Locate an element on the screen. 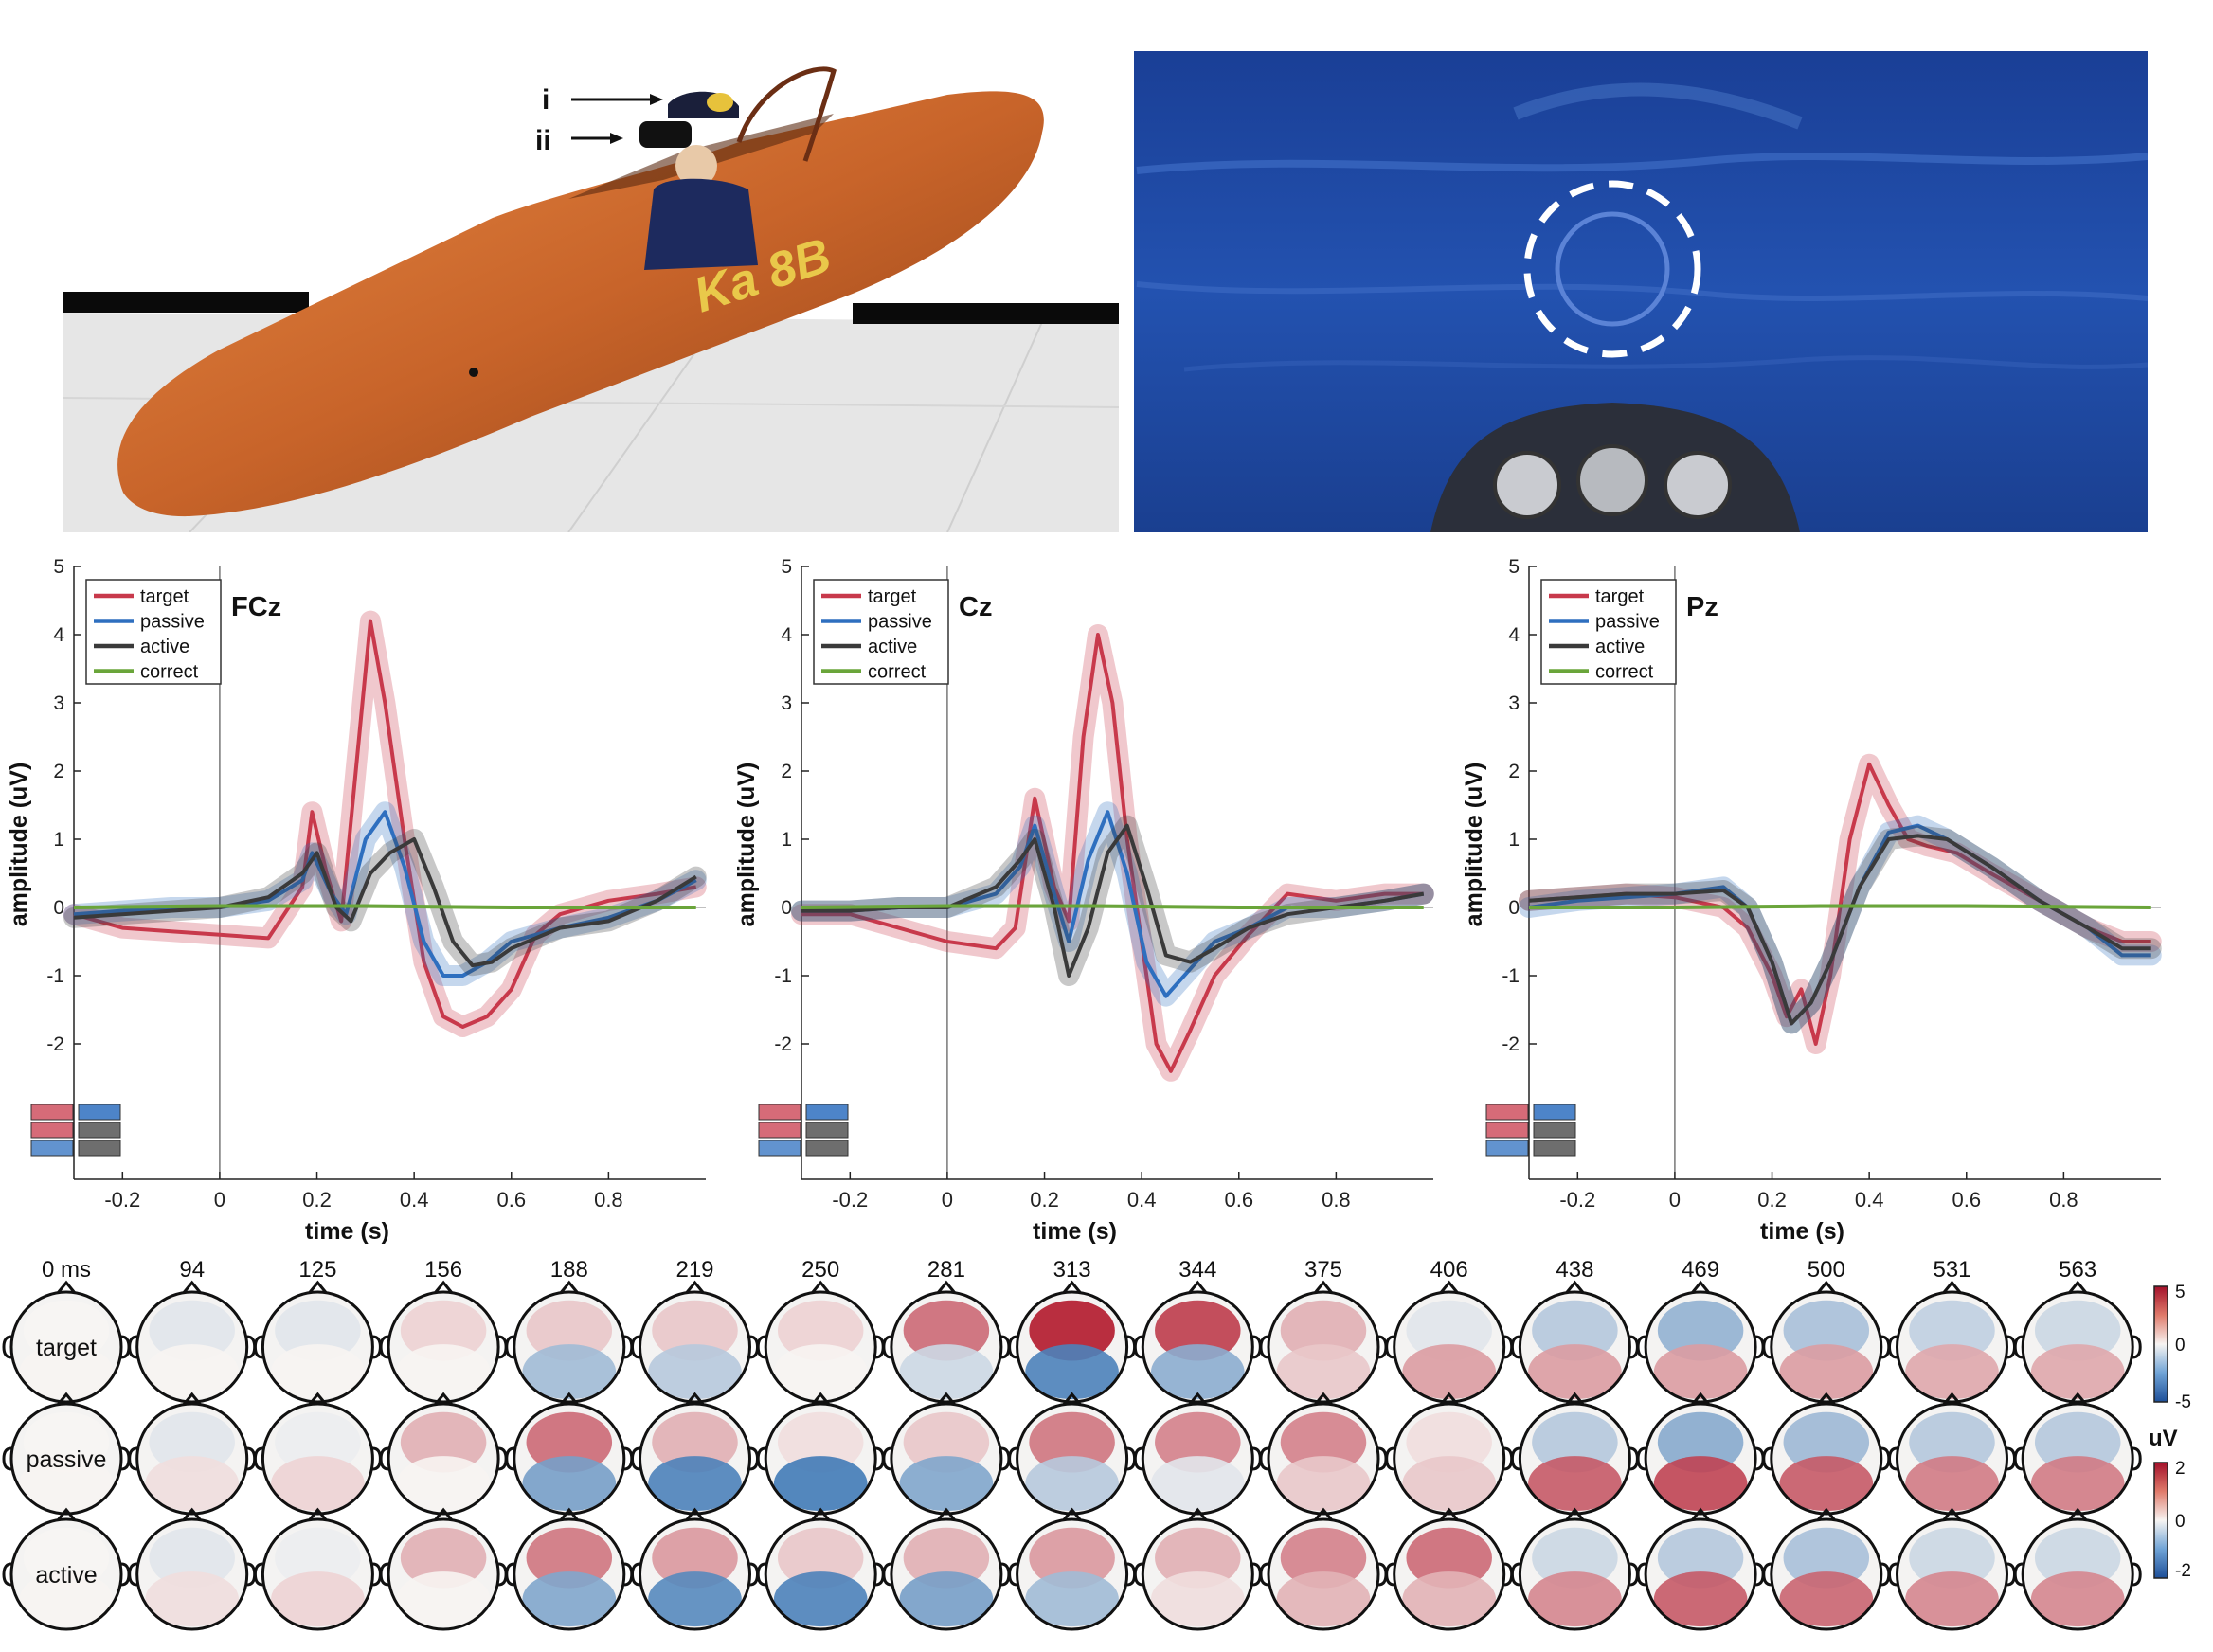 This screenshot has height=1652, width=2213. vr-headset is located at coordinates (665, 134).